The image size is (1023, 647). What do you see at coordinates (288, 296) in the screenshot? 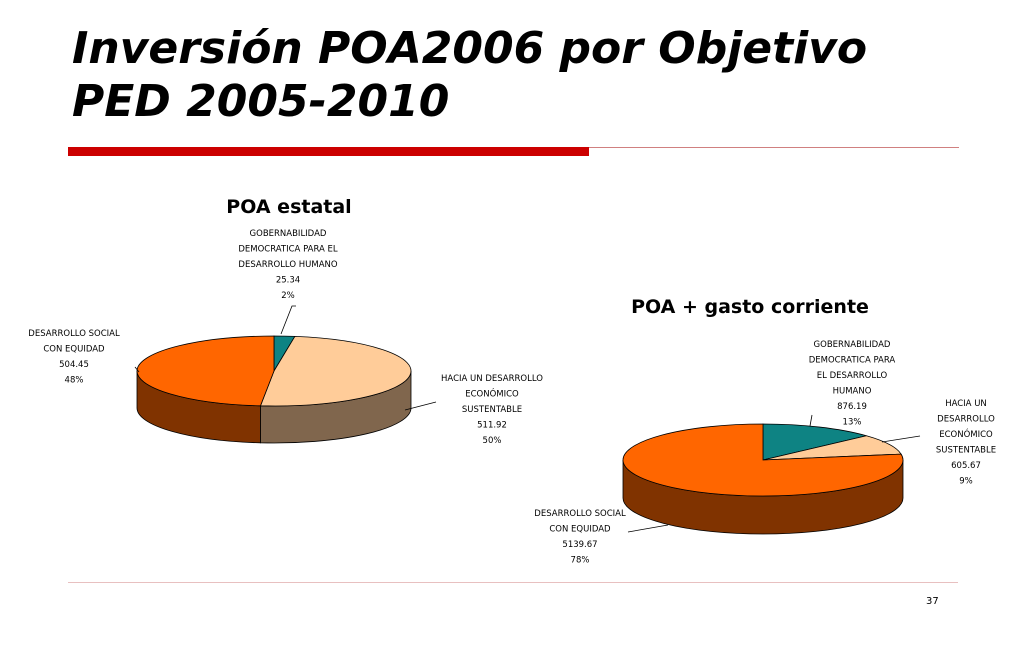
I see `slice-percent: 2%` at bounding box center [288, 296].